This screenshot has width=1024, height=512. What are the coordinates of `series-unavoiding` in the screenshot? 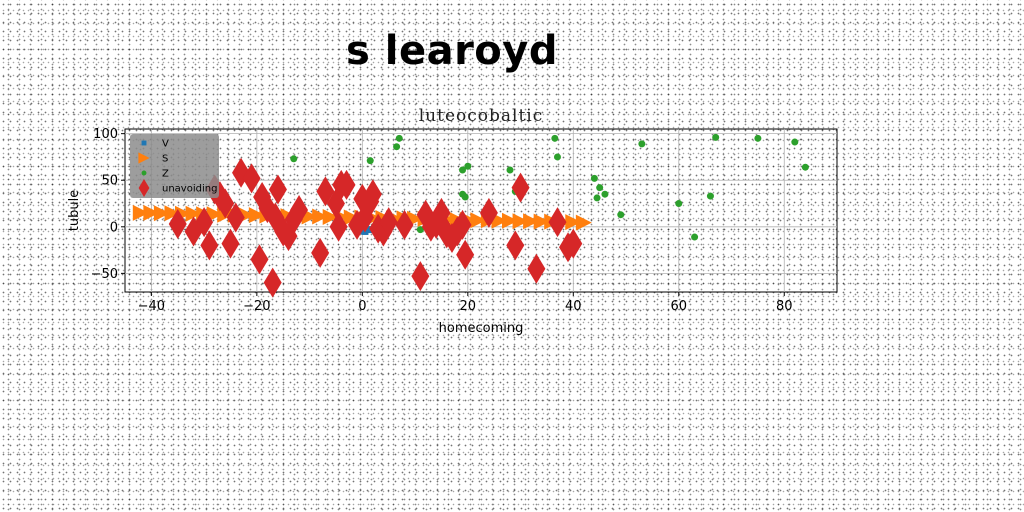 It's located at (375, 227).